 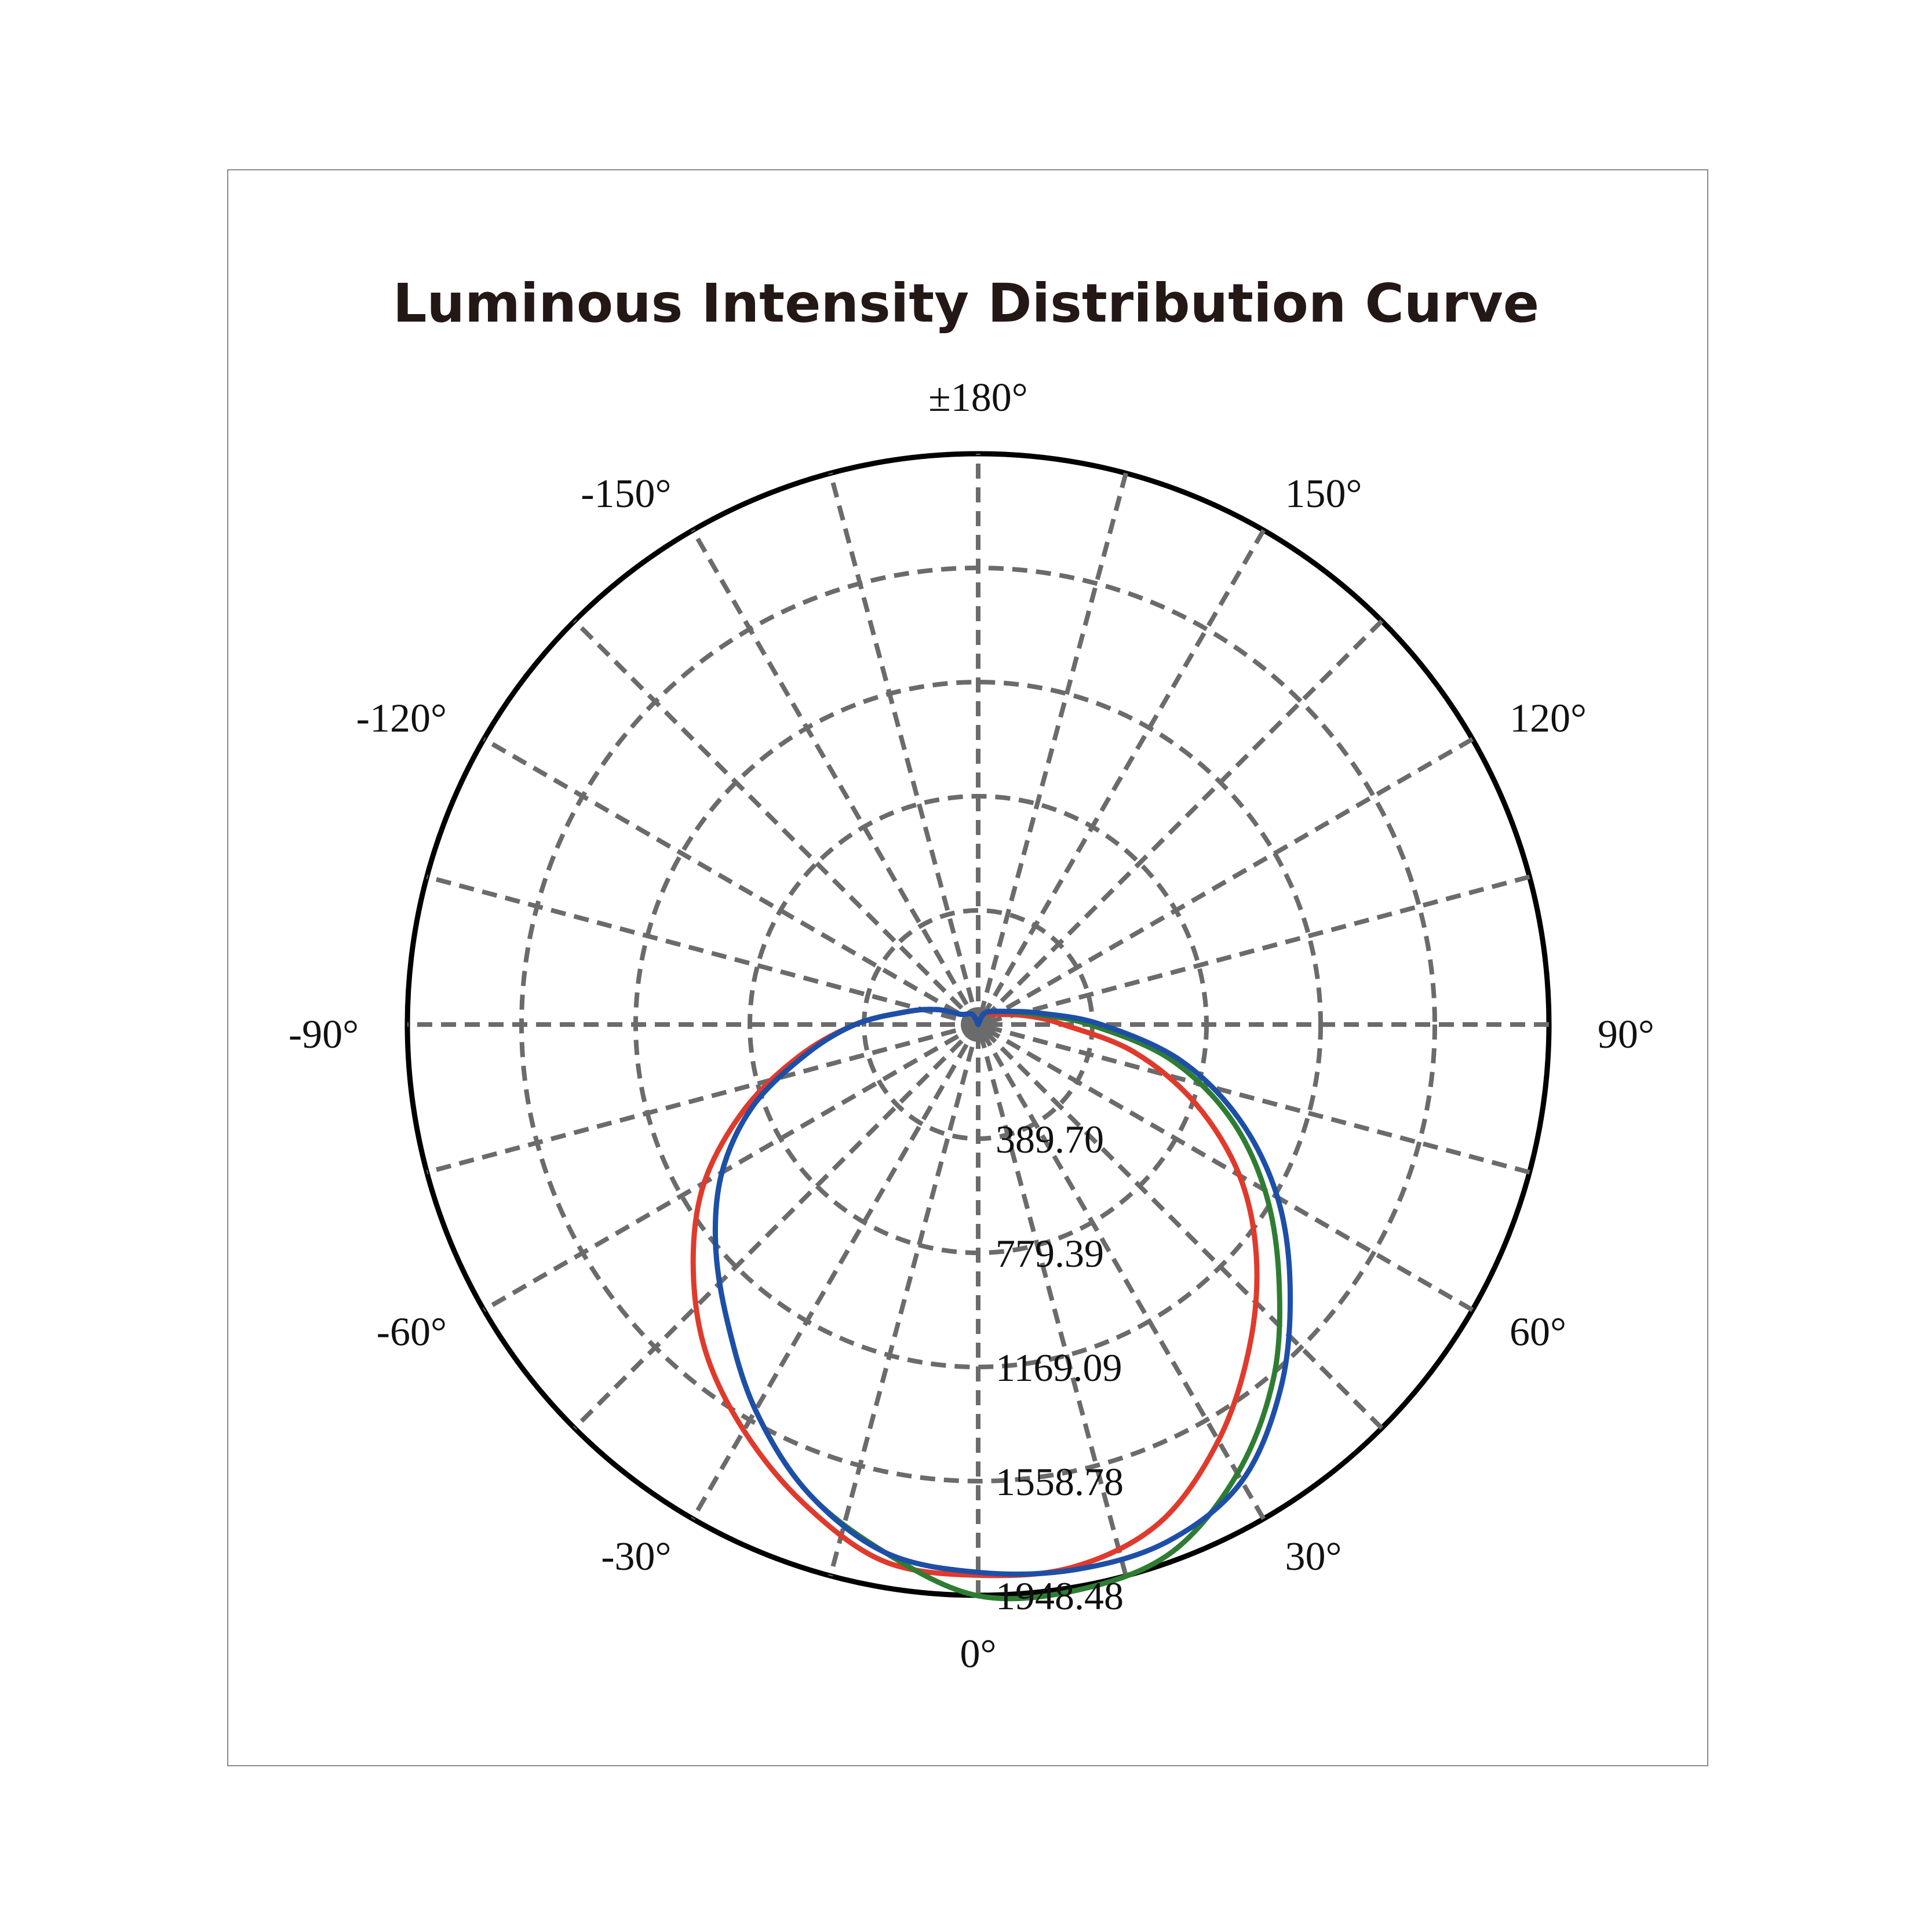 What do you see at coordinates (626, 494) in the screenshot?
I see `angle-tick-label: -150°` at bounding box center [626, 494].